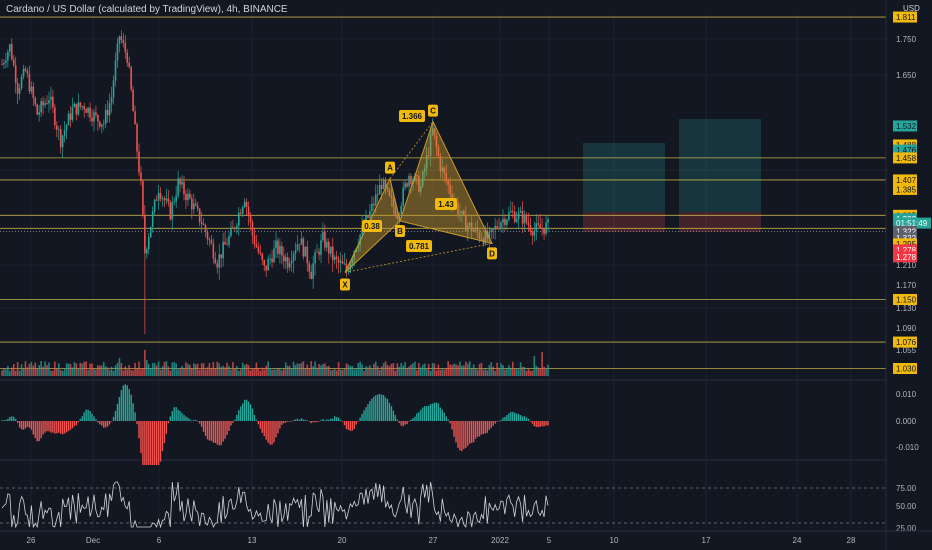  What do you see at coordinates (905, 257) in the screenshot?
I see `price-tag-level-1278-b` at bounding box center [905, 257].